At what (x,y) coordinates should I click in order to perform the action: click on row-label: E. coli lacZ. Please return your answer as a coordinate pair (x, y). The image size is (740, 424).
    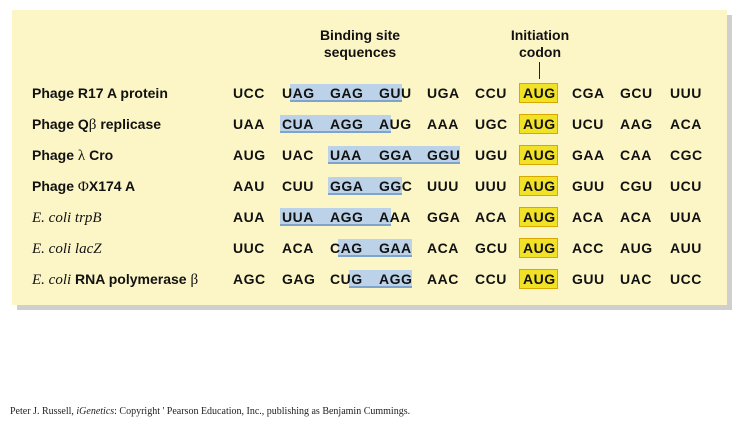
    Looking at the image, I should click on (67, 248).